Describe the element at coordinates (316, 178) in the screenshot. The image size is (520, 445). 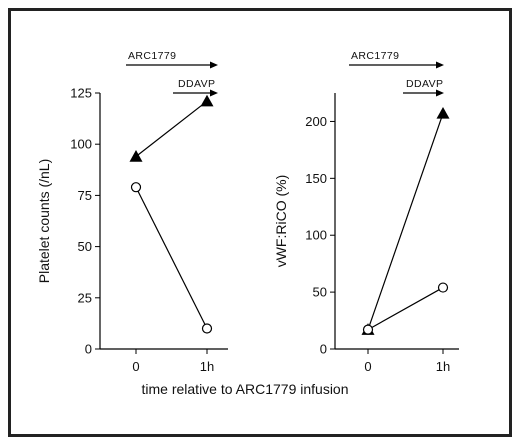
I see `y-tick-label: 150` at that location.